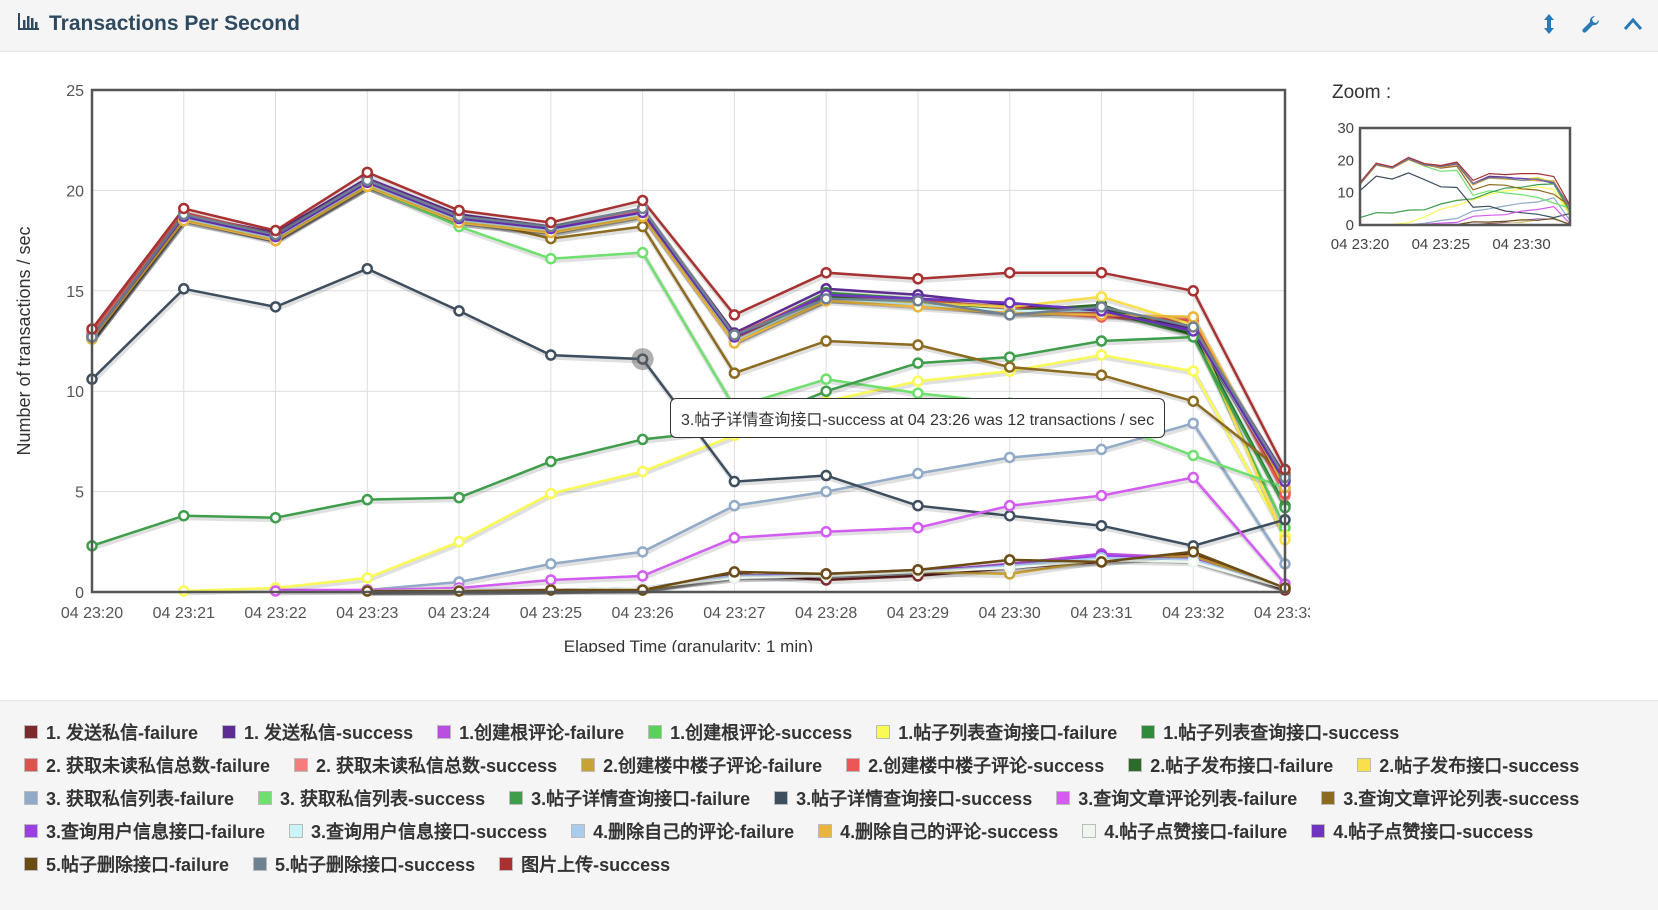 The image size is (1658, 910). I want to click on legend-item: 3.帖子详情查询接口-success, so click(903, 798).